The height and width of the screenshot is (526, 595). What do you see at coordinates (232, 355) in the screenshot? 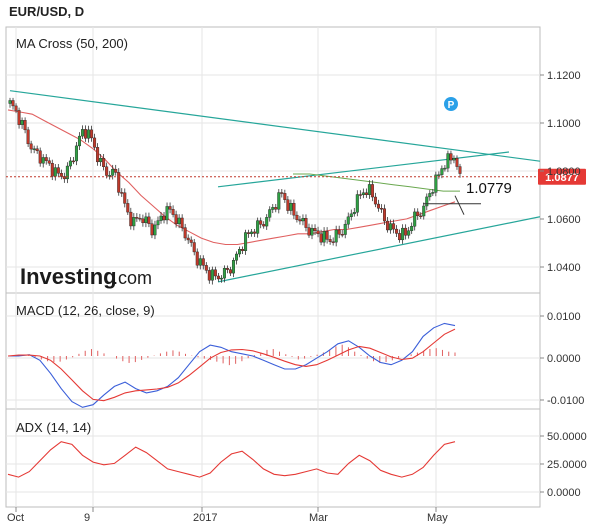
I see `macd-histogram` at bounding box center [232, 355].